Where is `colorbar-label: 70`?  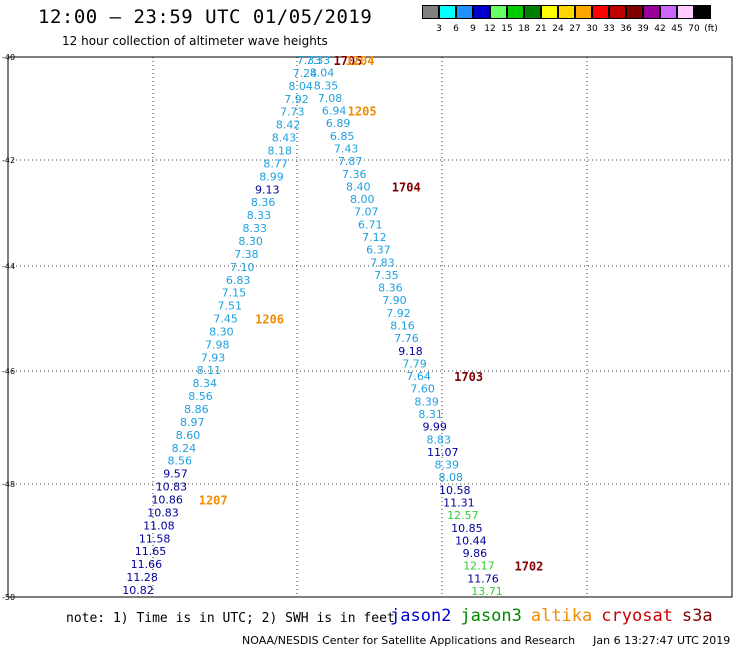
colorbar-label: 70 is located at coordinates (694, 29).